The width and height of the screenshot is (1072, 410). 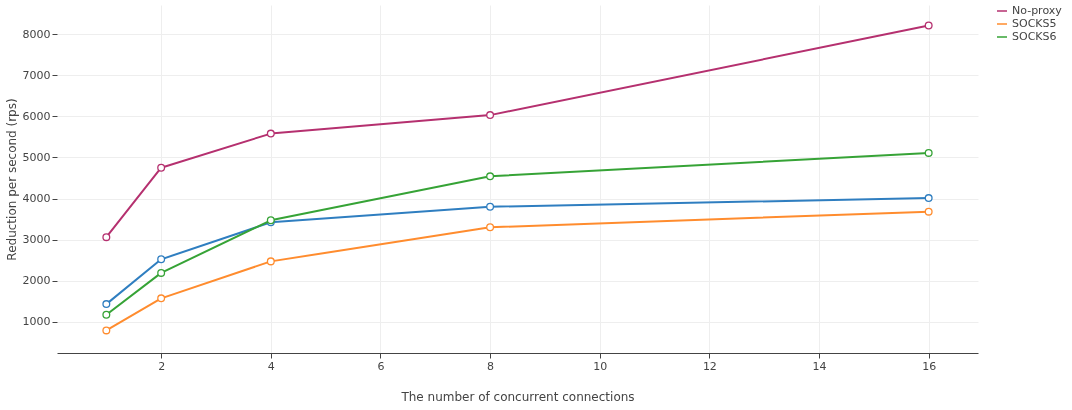 What do you see at coordinates (36, 322) in the screenshot?
I see `y-tick-label: 1000` at bounding box center [36, 322].